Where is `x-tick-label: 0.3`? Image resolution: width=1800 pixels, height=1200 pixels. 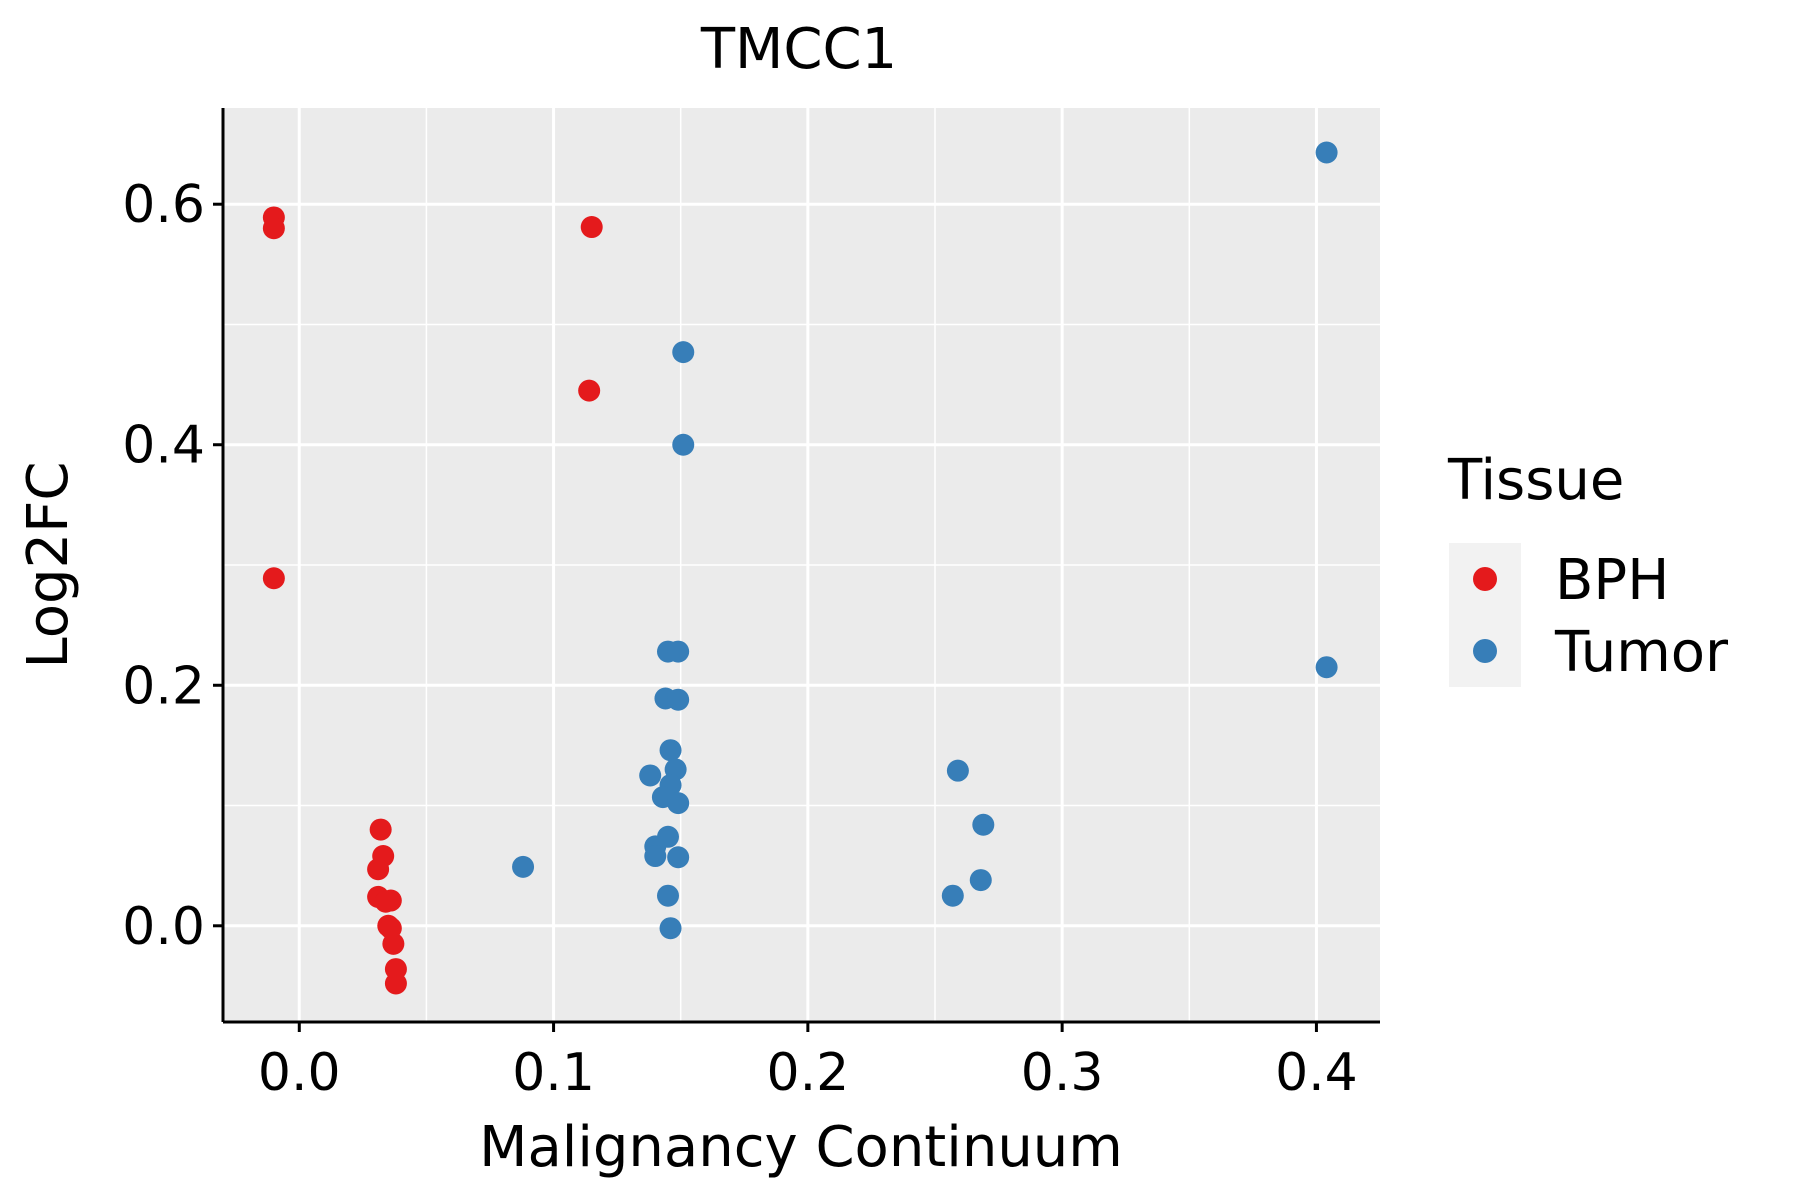 x-tick-label: 0.3 is located at coordinates (1062, 1073).